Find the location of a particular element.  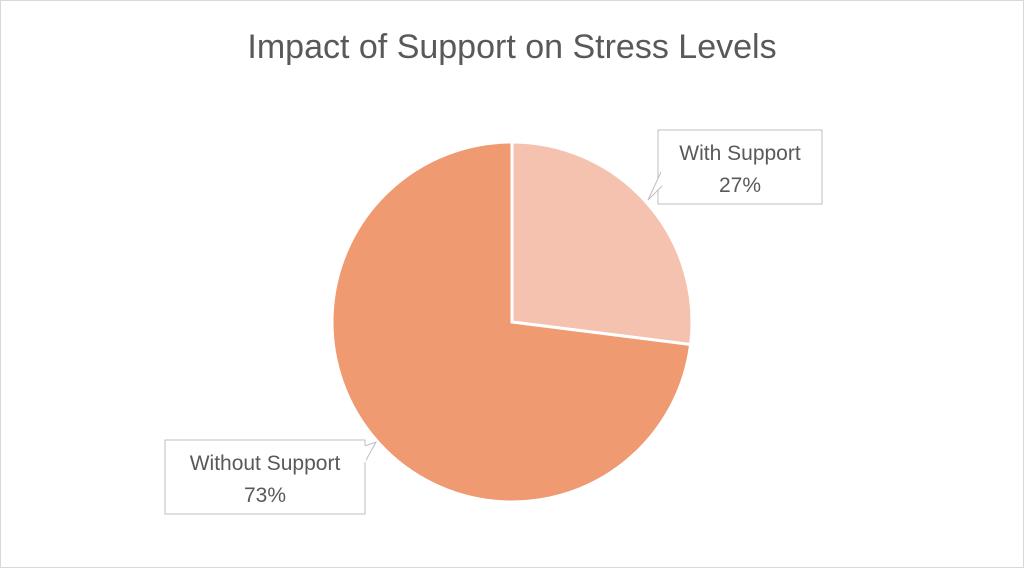

chart-title: Impact of Support on Stress Levels is located at coordinates (512, 47).